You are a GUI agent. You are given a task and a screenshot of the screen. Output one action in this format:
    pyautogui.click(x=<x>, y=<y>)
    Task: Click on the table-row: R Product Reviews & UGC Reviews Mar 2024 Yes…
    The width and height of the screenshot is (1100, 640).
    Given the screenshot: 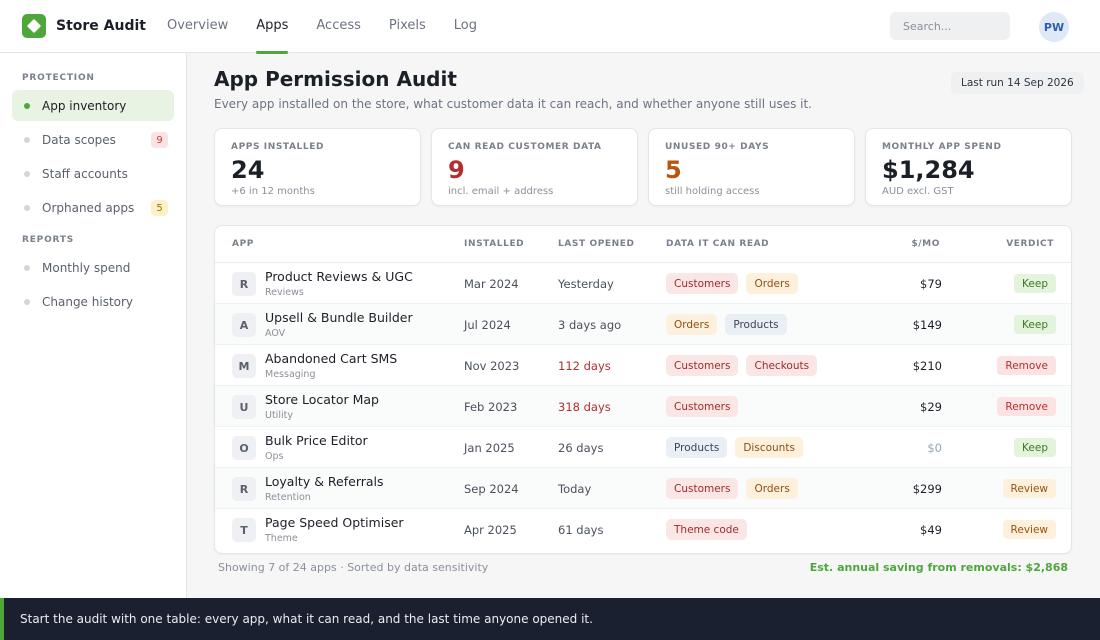 What is the action you would take?
    pyautogui.click(x=643, y=283)
    